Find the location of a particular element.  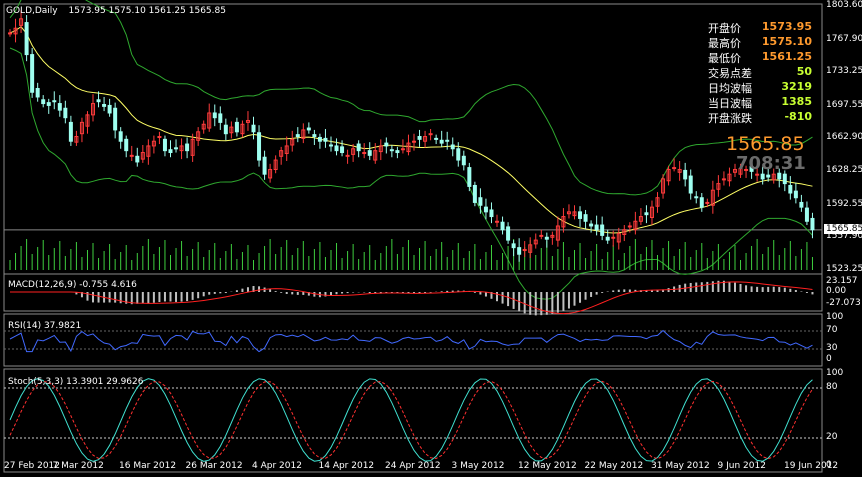

current-price-tag: 1565.85 is located at coordinates (843, 228).